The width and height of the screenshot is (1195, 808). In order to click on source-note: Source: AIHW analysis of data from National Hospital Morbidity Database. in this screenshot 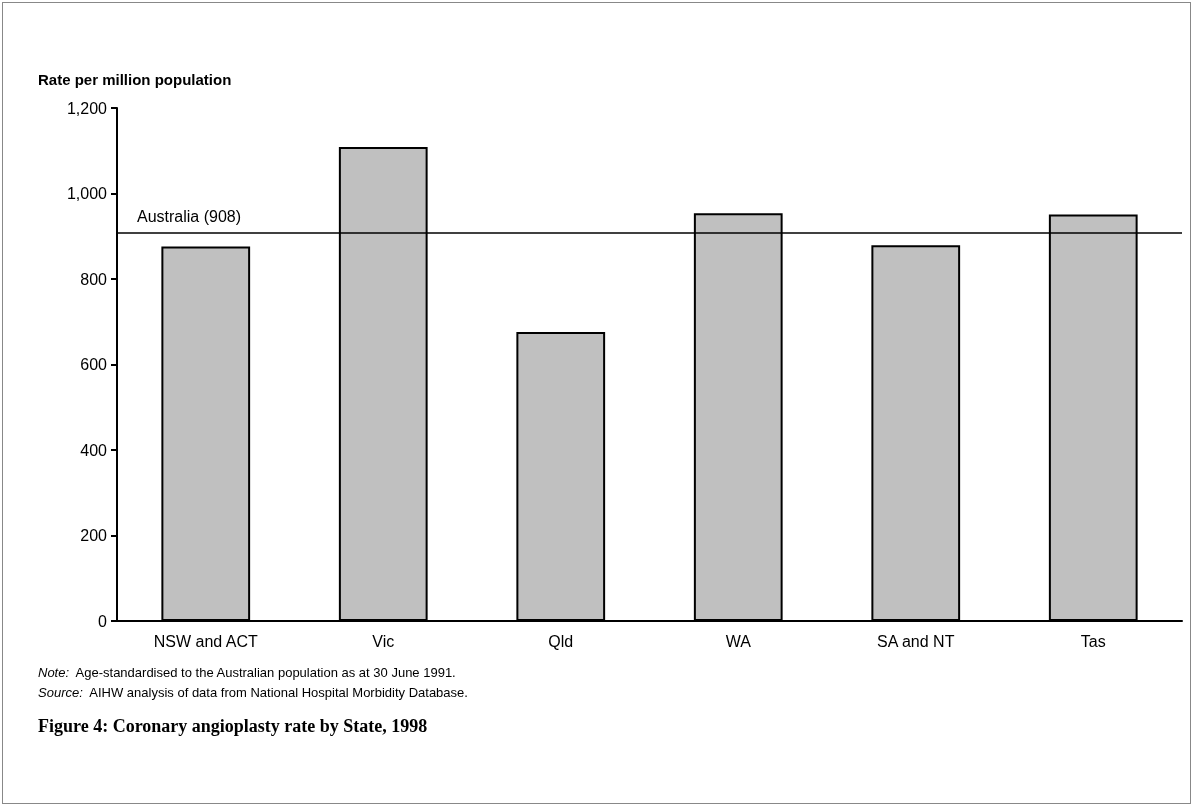, I will do `click(253, 692)`.